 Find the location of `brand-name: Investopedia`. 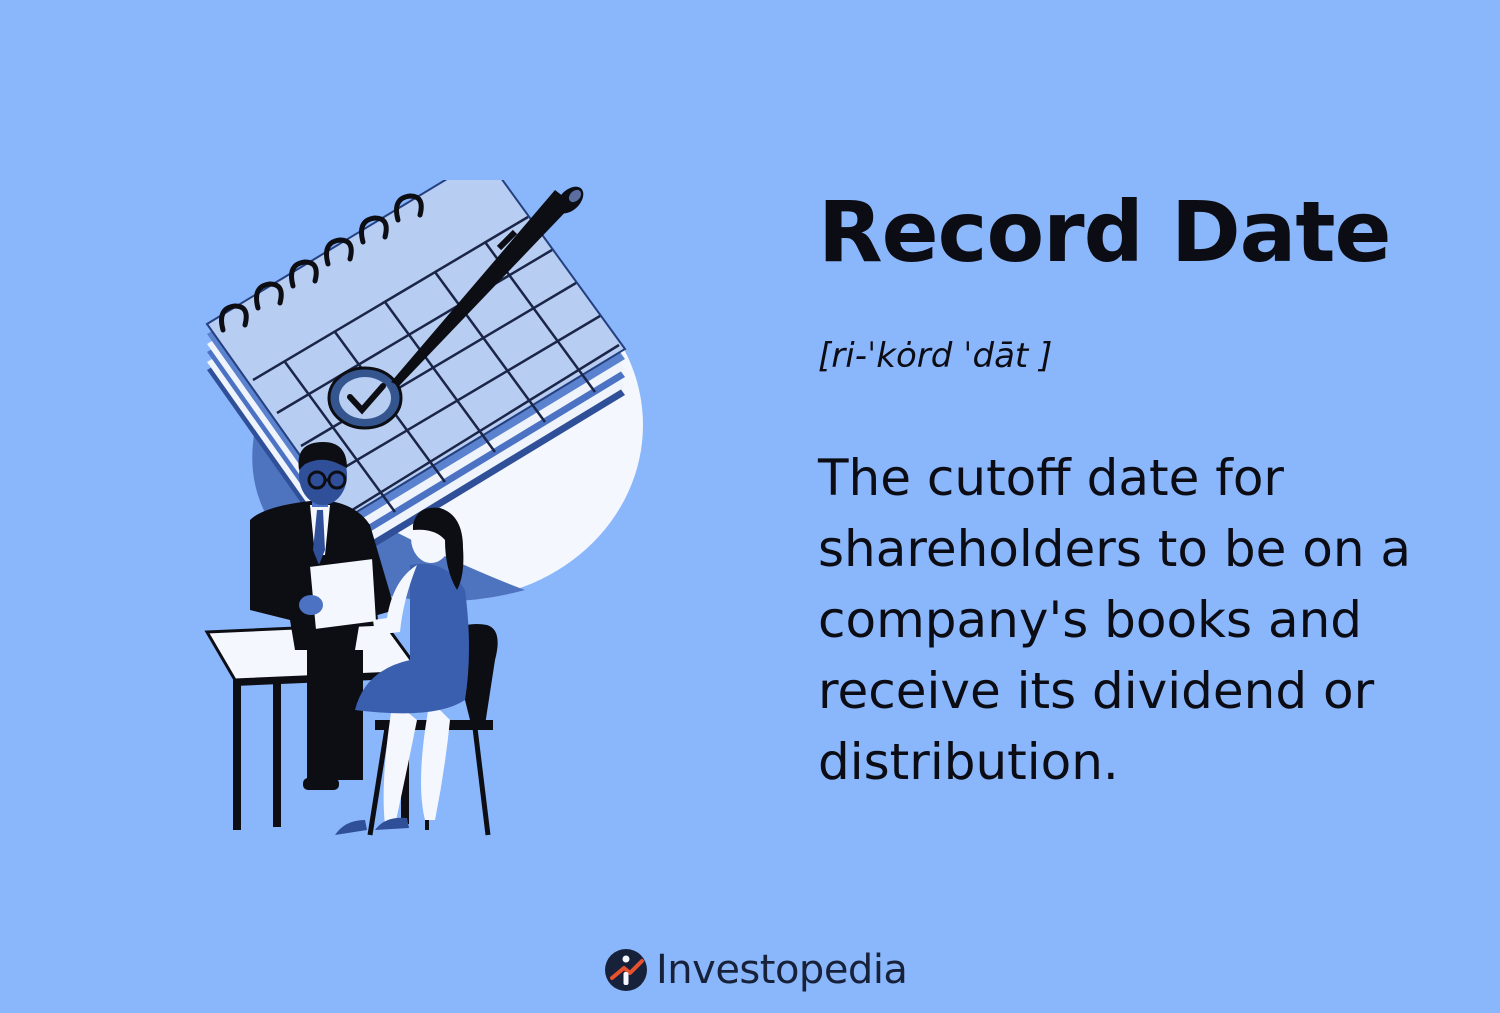

brand-name: Investopedia is located at coordinates (782, 970).